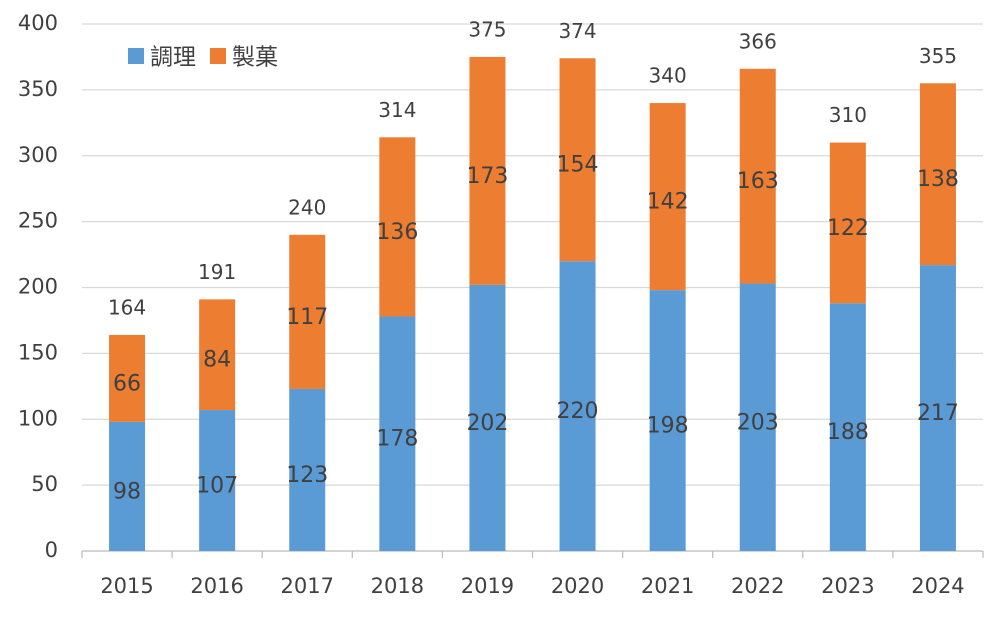 The width and height of the screenshot is (1000, 629). What do you see at coordinates (126, 586) in the screenshot?
I see `x-tick-label: 2015` at bounding box center [126, 586].